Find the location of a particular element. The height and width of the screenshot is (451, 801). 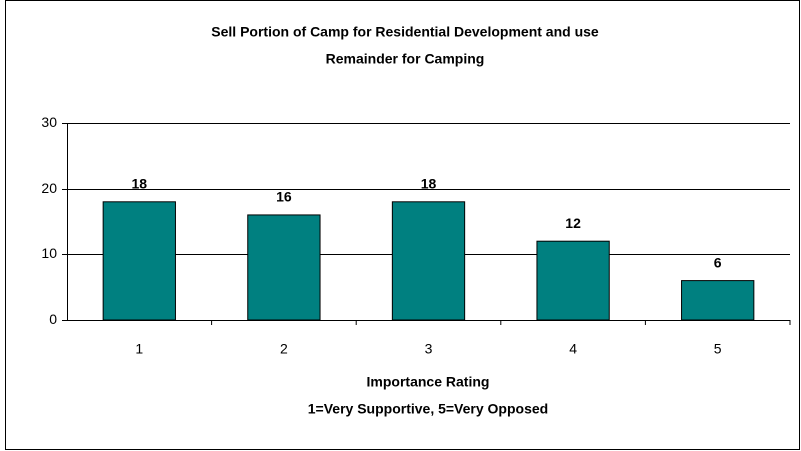

x-tick-label: 4 is located at coordinates (573, 349).